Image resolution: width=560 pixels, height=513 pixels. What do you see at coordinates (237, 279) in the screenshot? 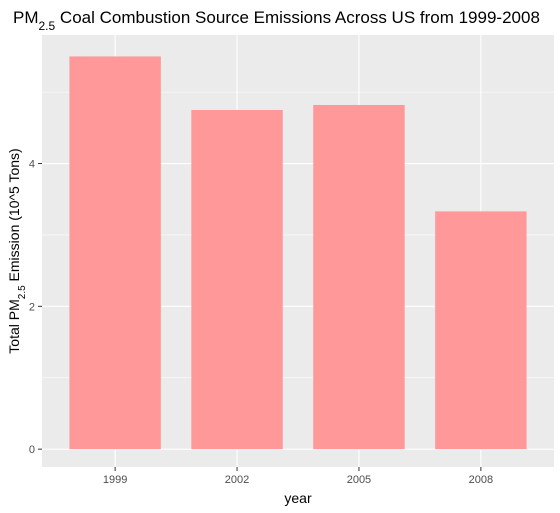
I see `bar-2002` at bounding box center [237, 279].